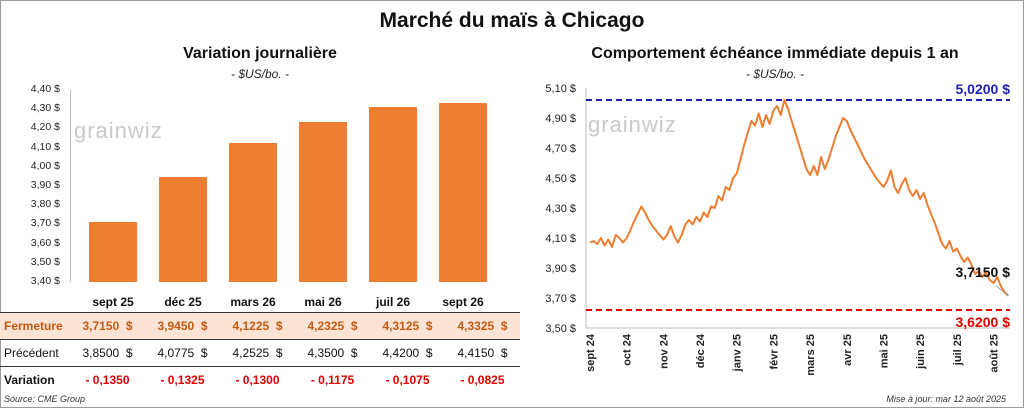  Describe the element at coordinates (392, 302) in the screenshot. I see `bar-x-label: juil 26` at that location.